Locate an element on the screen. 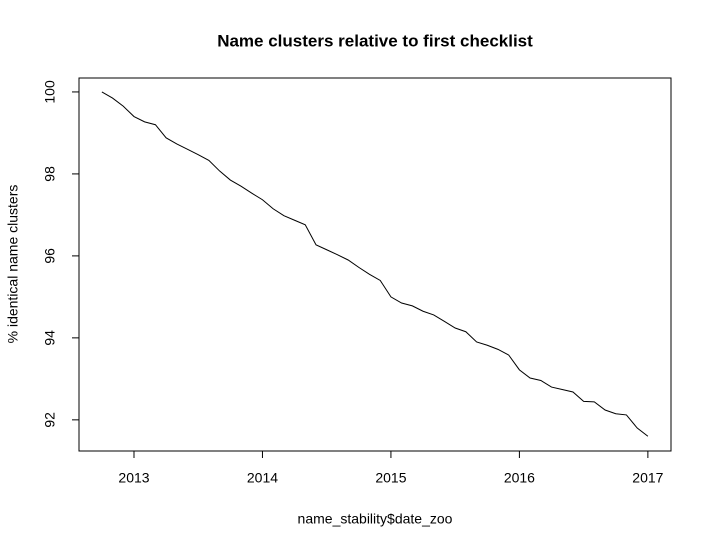 The image size is (712, 549). x-tick-label: 2013 is located at coordinates (133, 478).